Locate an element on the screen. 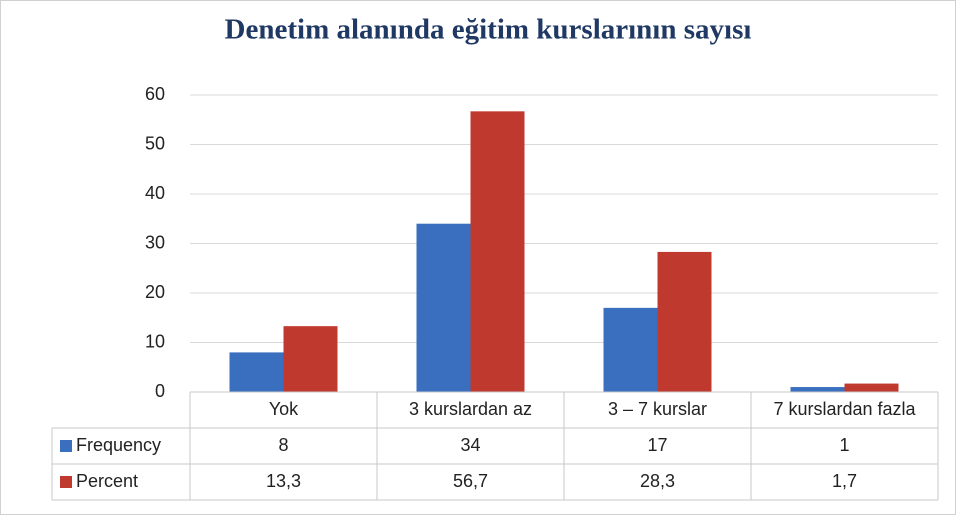 This screenshot has width=956, height=515. y-tick-label: 20 is located at coordinates (155, 292).